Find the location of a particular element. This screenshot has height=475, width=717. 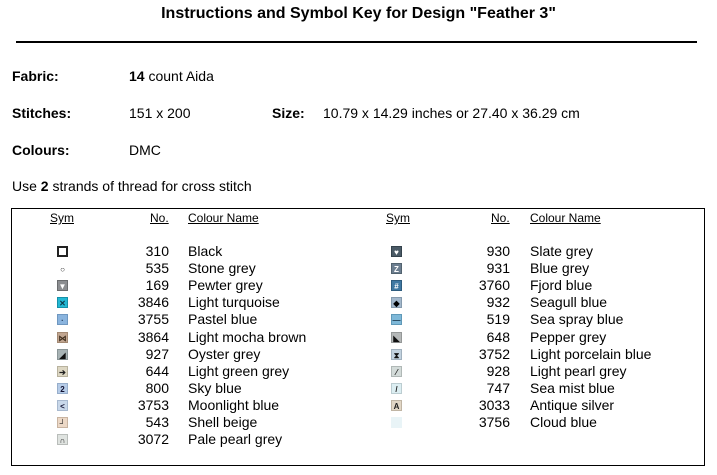

header-name-right: Colour Name is located at coordinates (565, 218).